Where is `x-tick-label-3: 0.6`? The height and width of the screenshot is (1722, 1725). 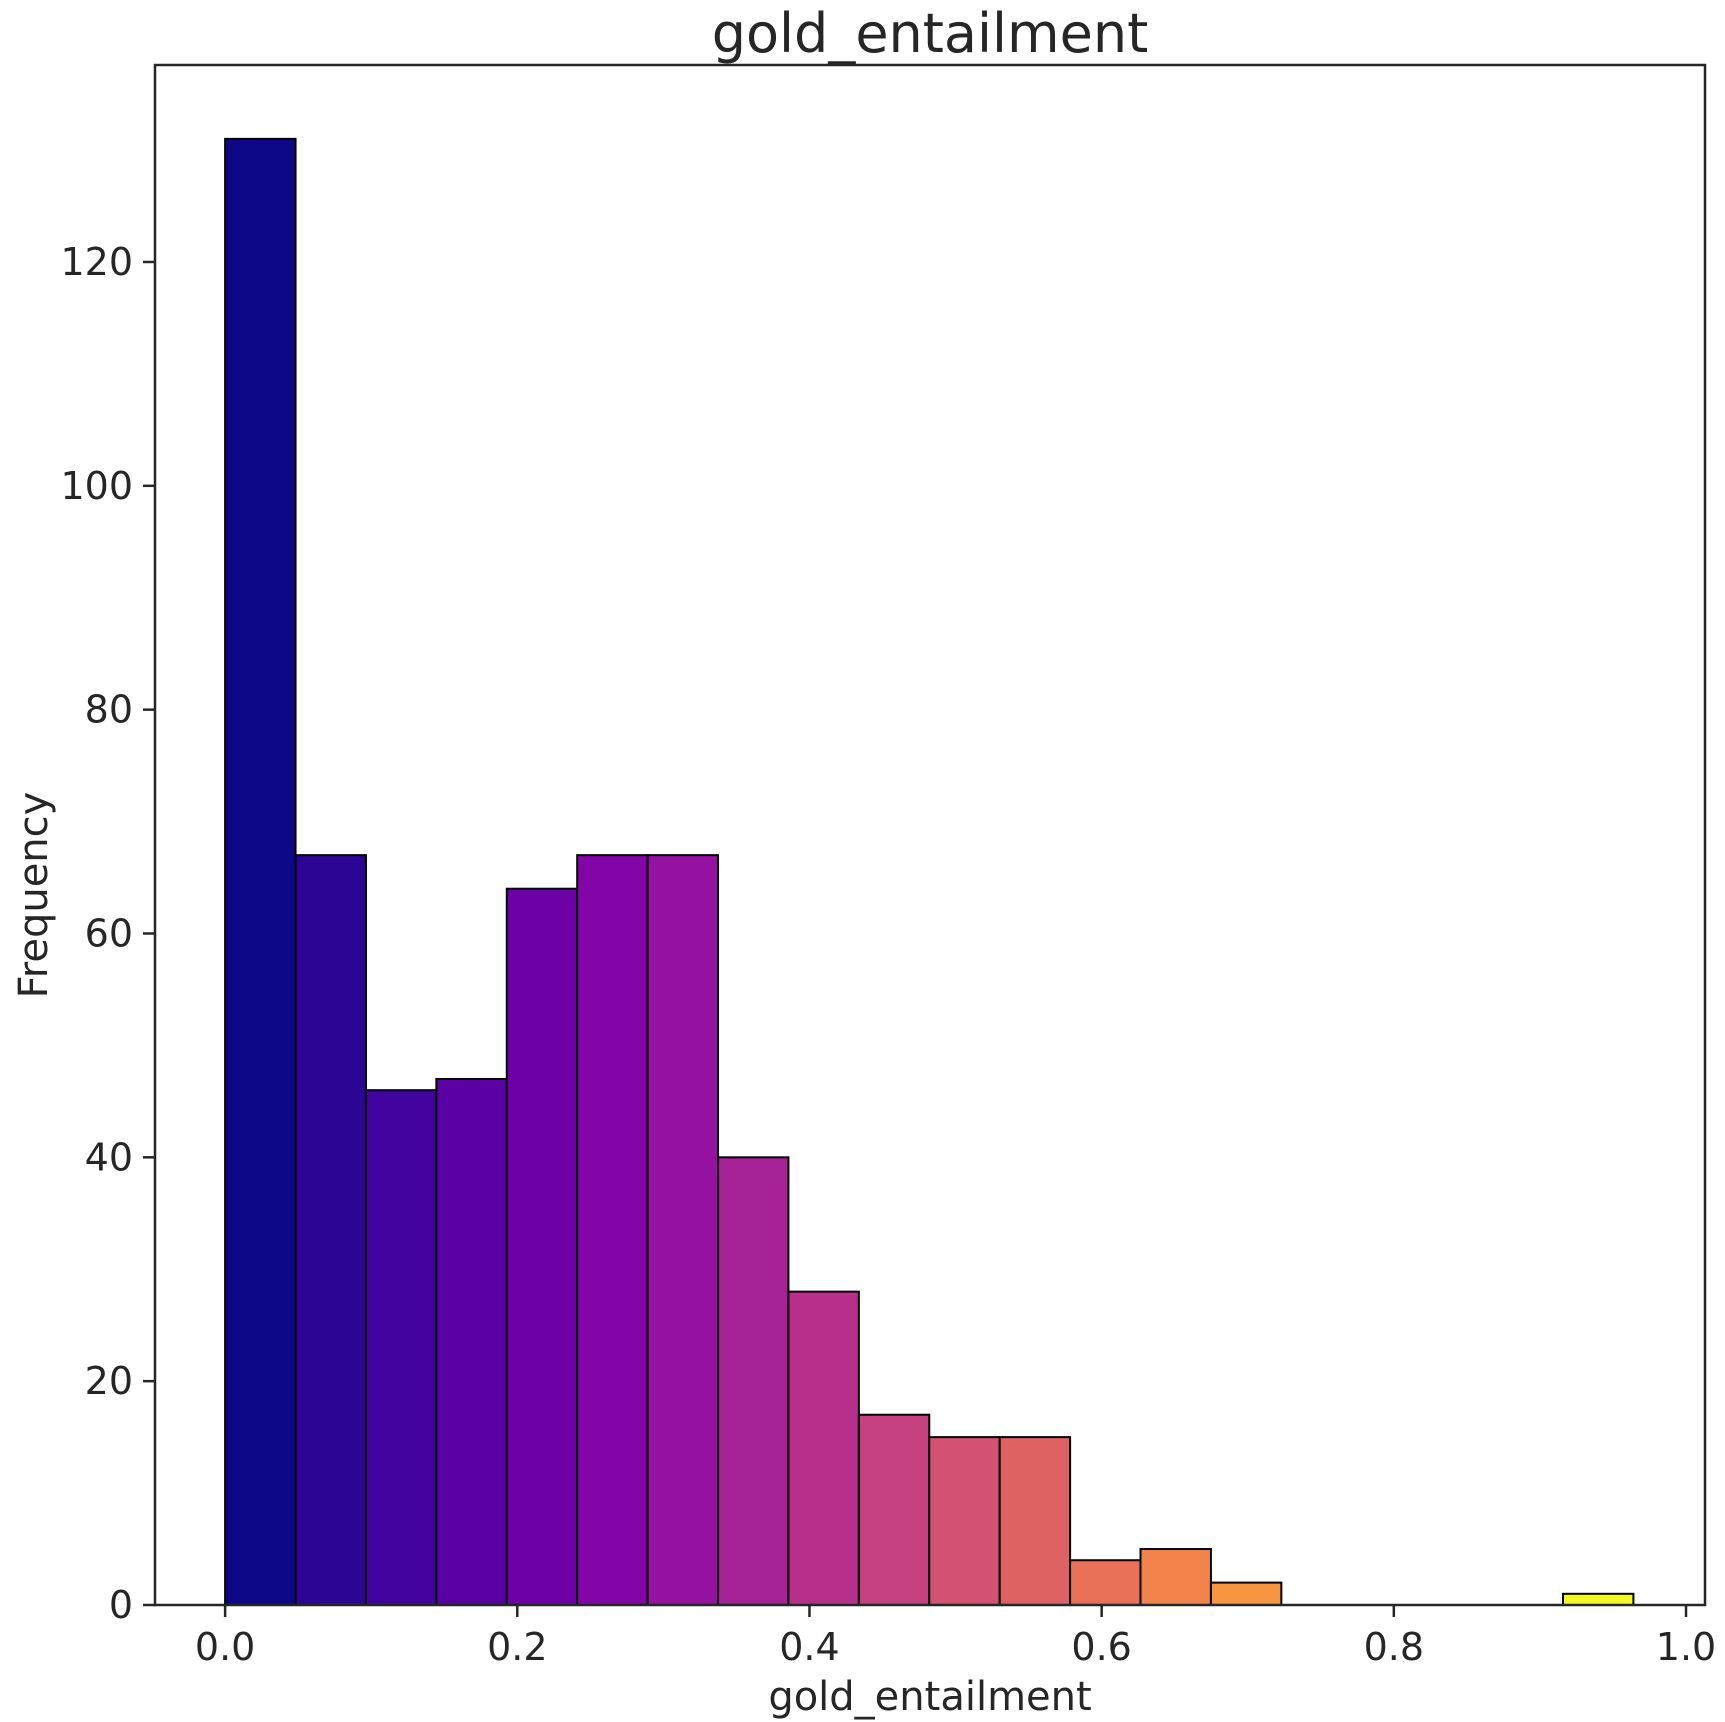 x-tick-label-3: 0.6 is located at coordinates (1101, 1647).